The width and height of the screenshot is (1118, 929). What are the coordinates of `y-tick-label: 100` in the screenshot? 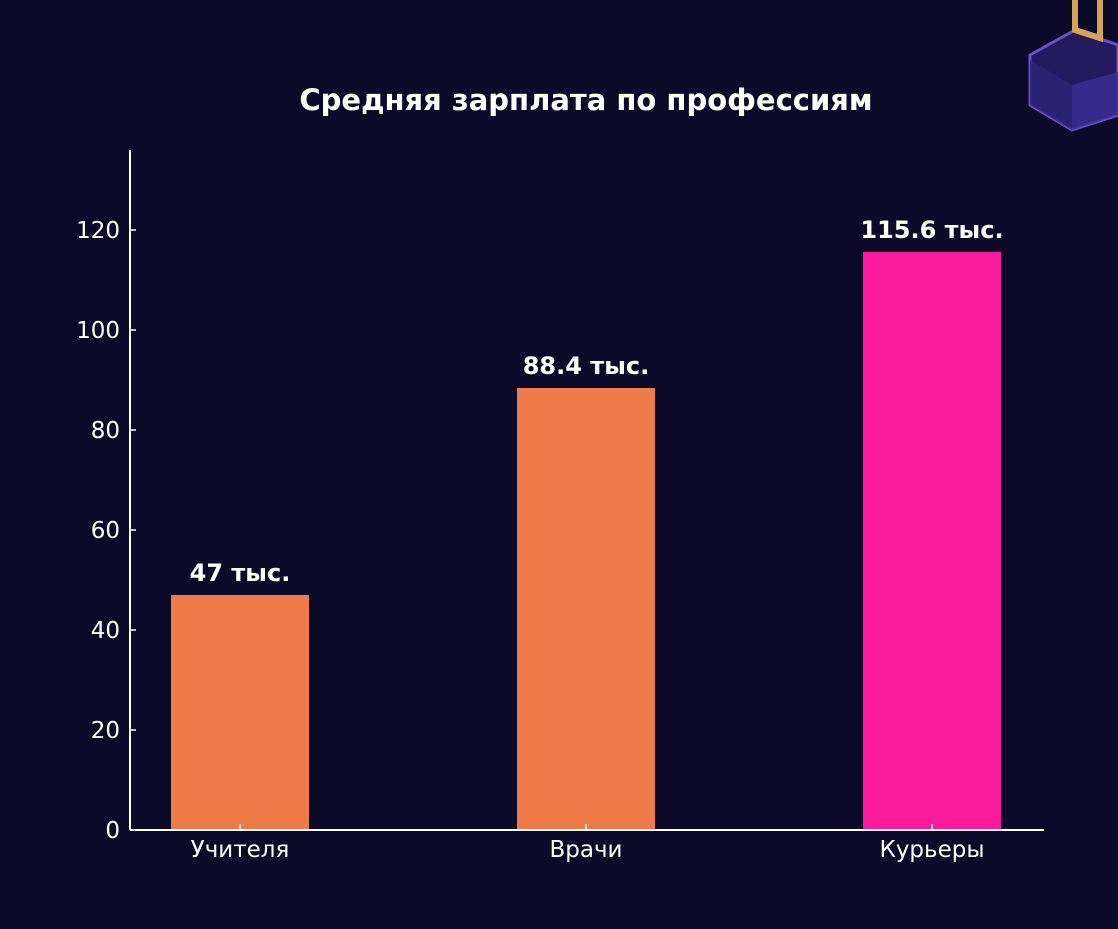 It's located at (98, 331).